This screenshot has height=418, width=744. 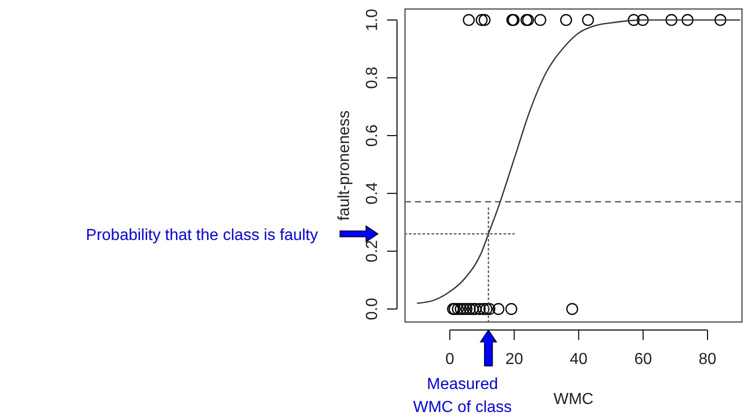 I want to click on y-tick-label: 0.8, so click(x=372, y=77).